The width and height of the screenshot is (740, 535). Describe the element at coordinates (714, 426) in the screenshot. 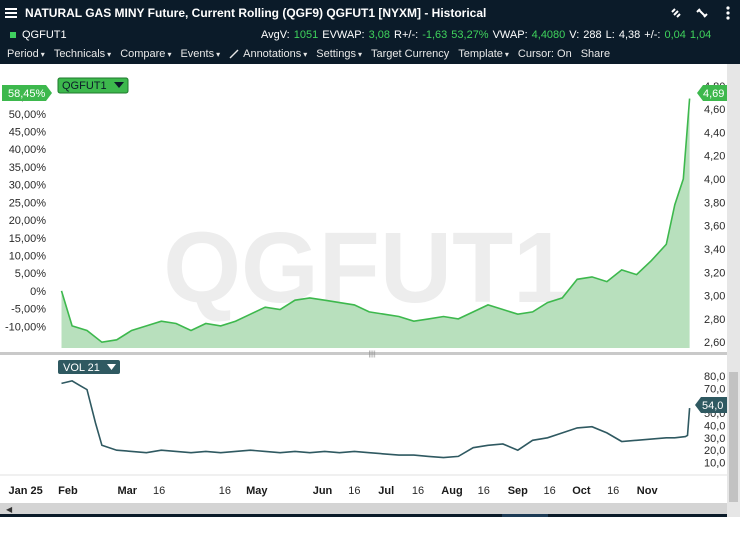

I see `vol-axis-tick: 40,0` at that location.